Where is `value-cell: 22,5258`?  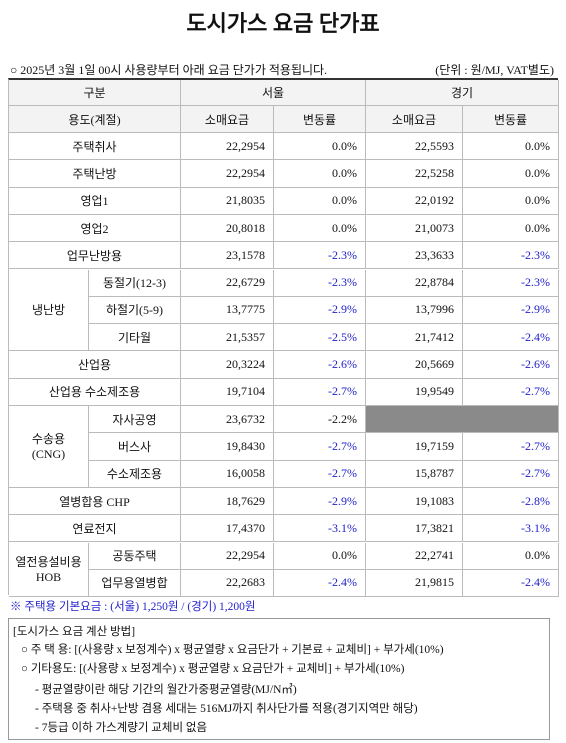 value-cell: 22,5258 is located at coordinates (414, 174).